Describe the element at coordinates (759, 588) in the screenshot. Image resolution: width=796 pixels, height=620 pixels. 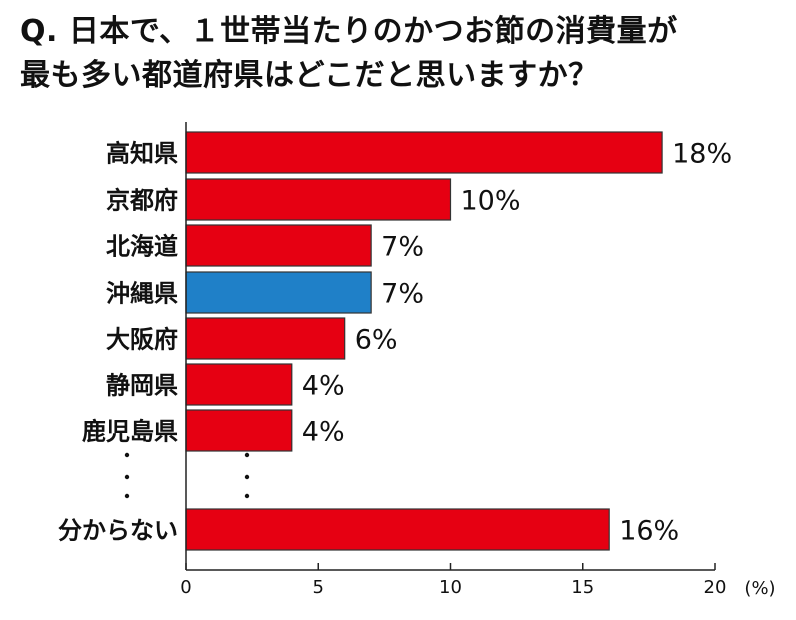
I see `x-axis-unit: (%)` at that location.